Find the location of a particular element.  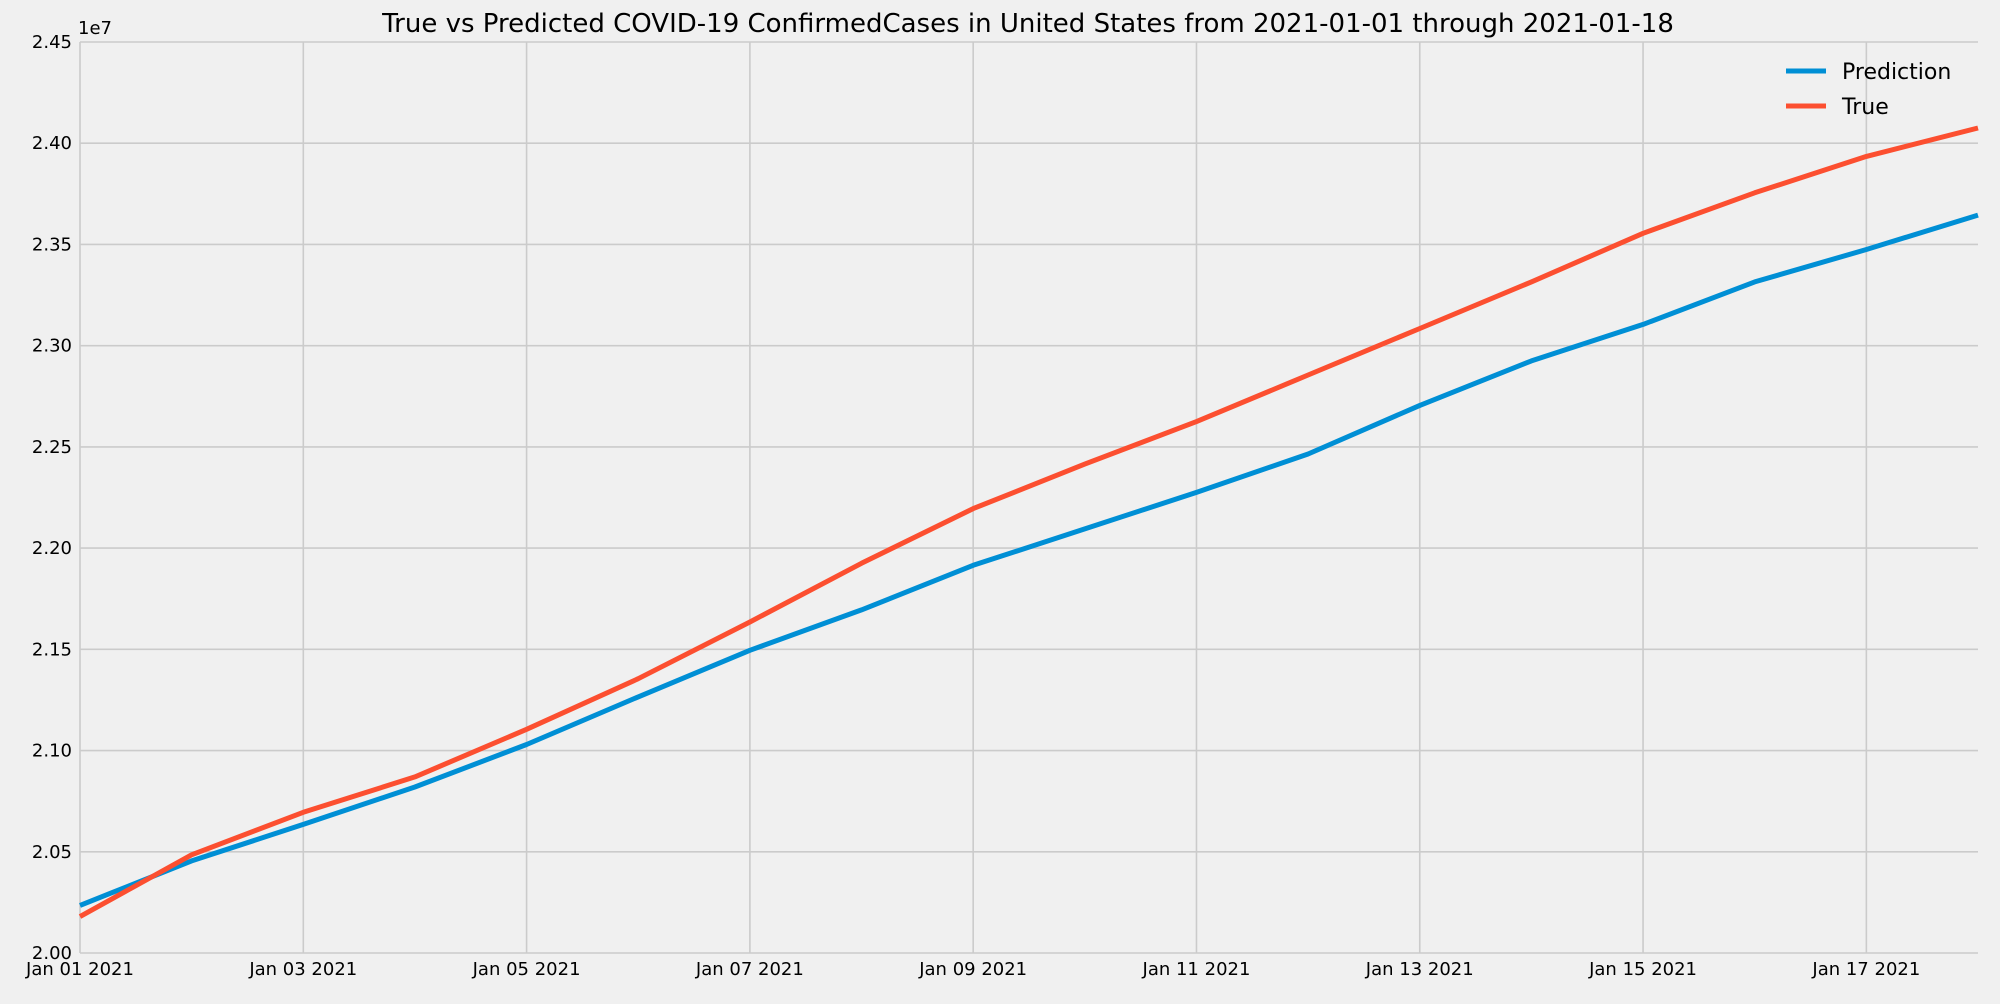

y-tick-label: 2.00 is located at coordinates (52, 953).